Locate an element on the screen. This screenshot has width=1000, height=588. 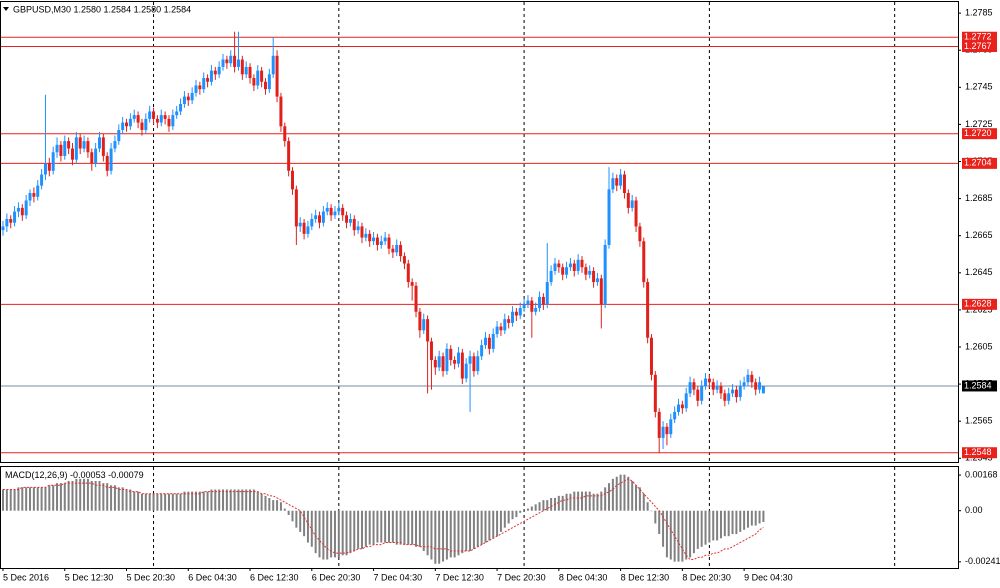
menu-arrow is located at coordinates (6, 9).